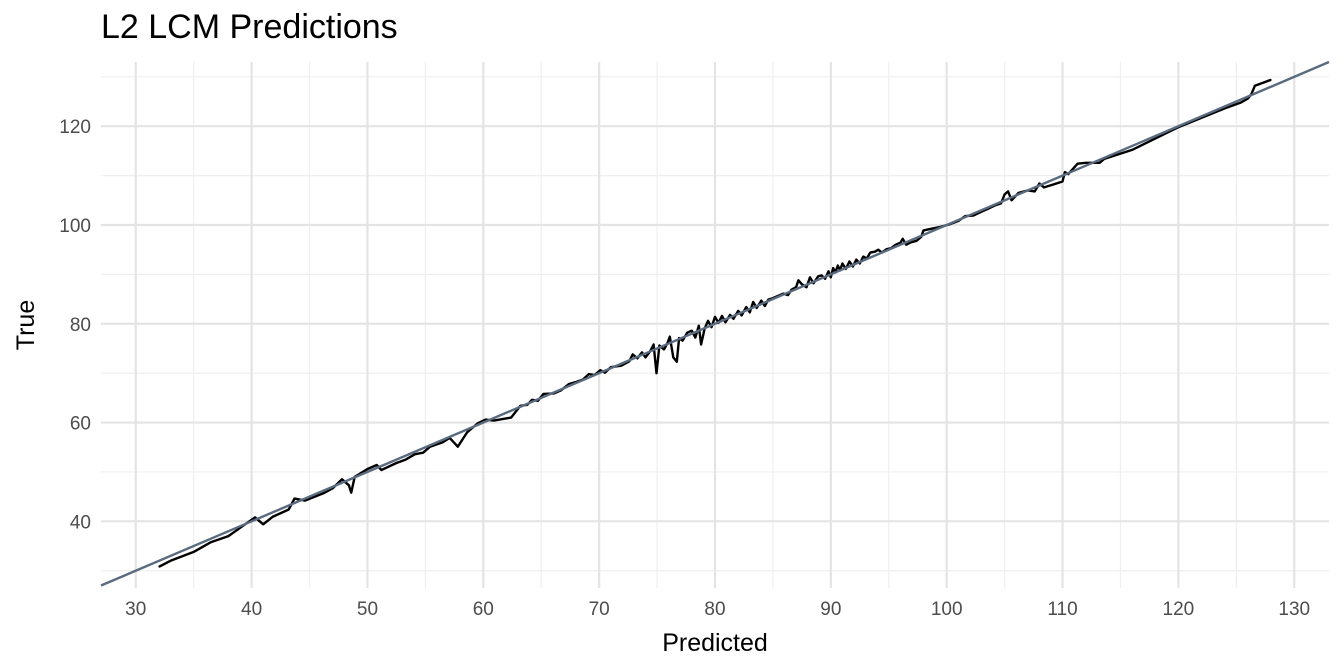  Describe the element at coordinates (947, 609) in the screenshot. I see `x-tick-label: 100` at that location.